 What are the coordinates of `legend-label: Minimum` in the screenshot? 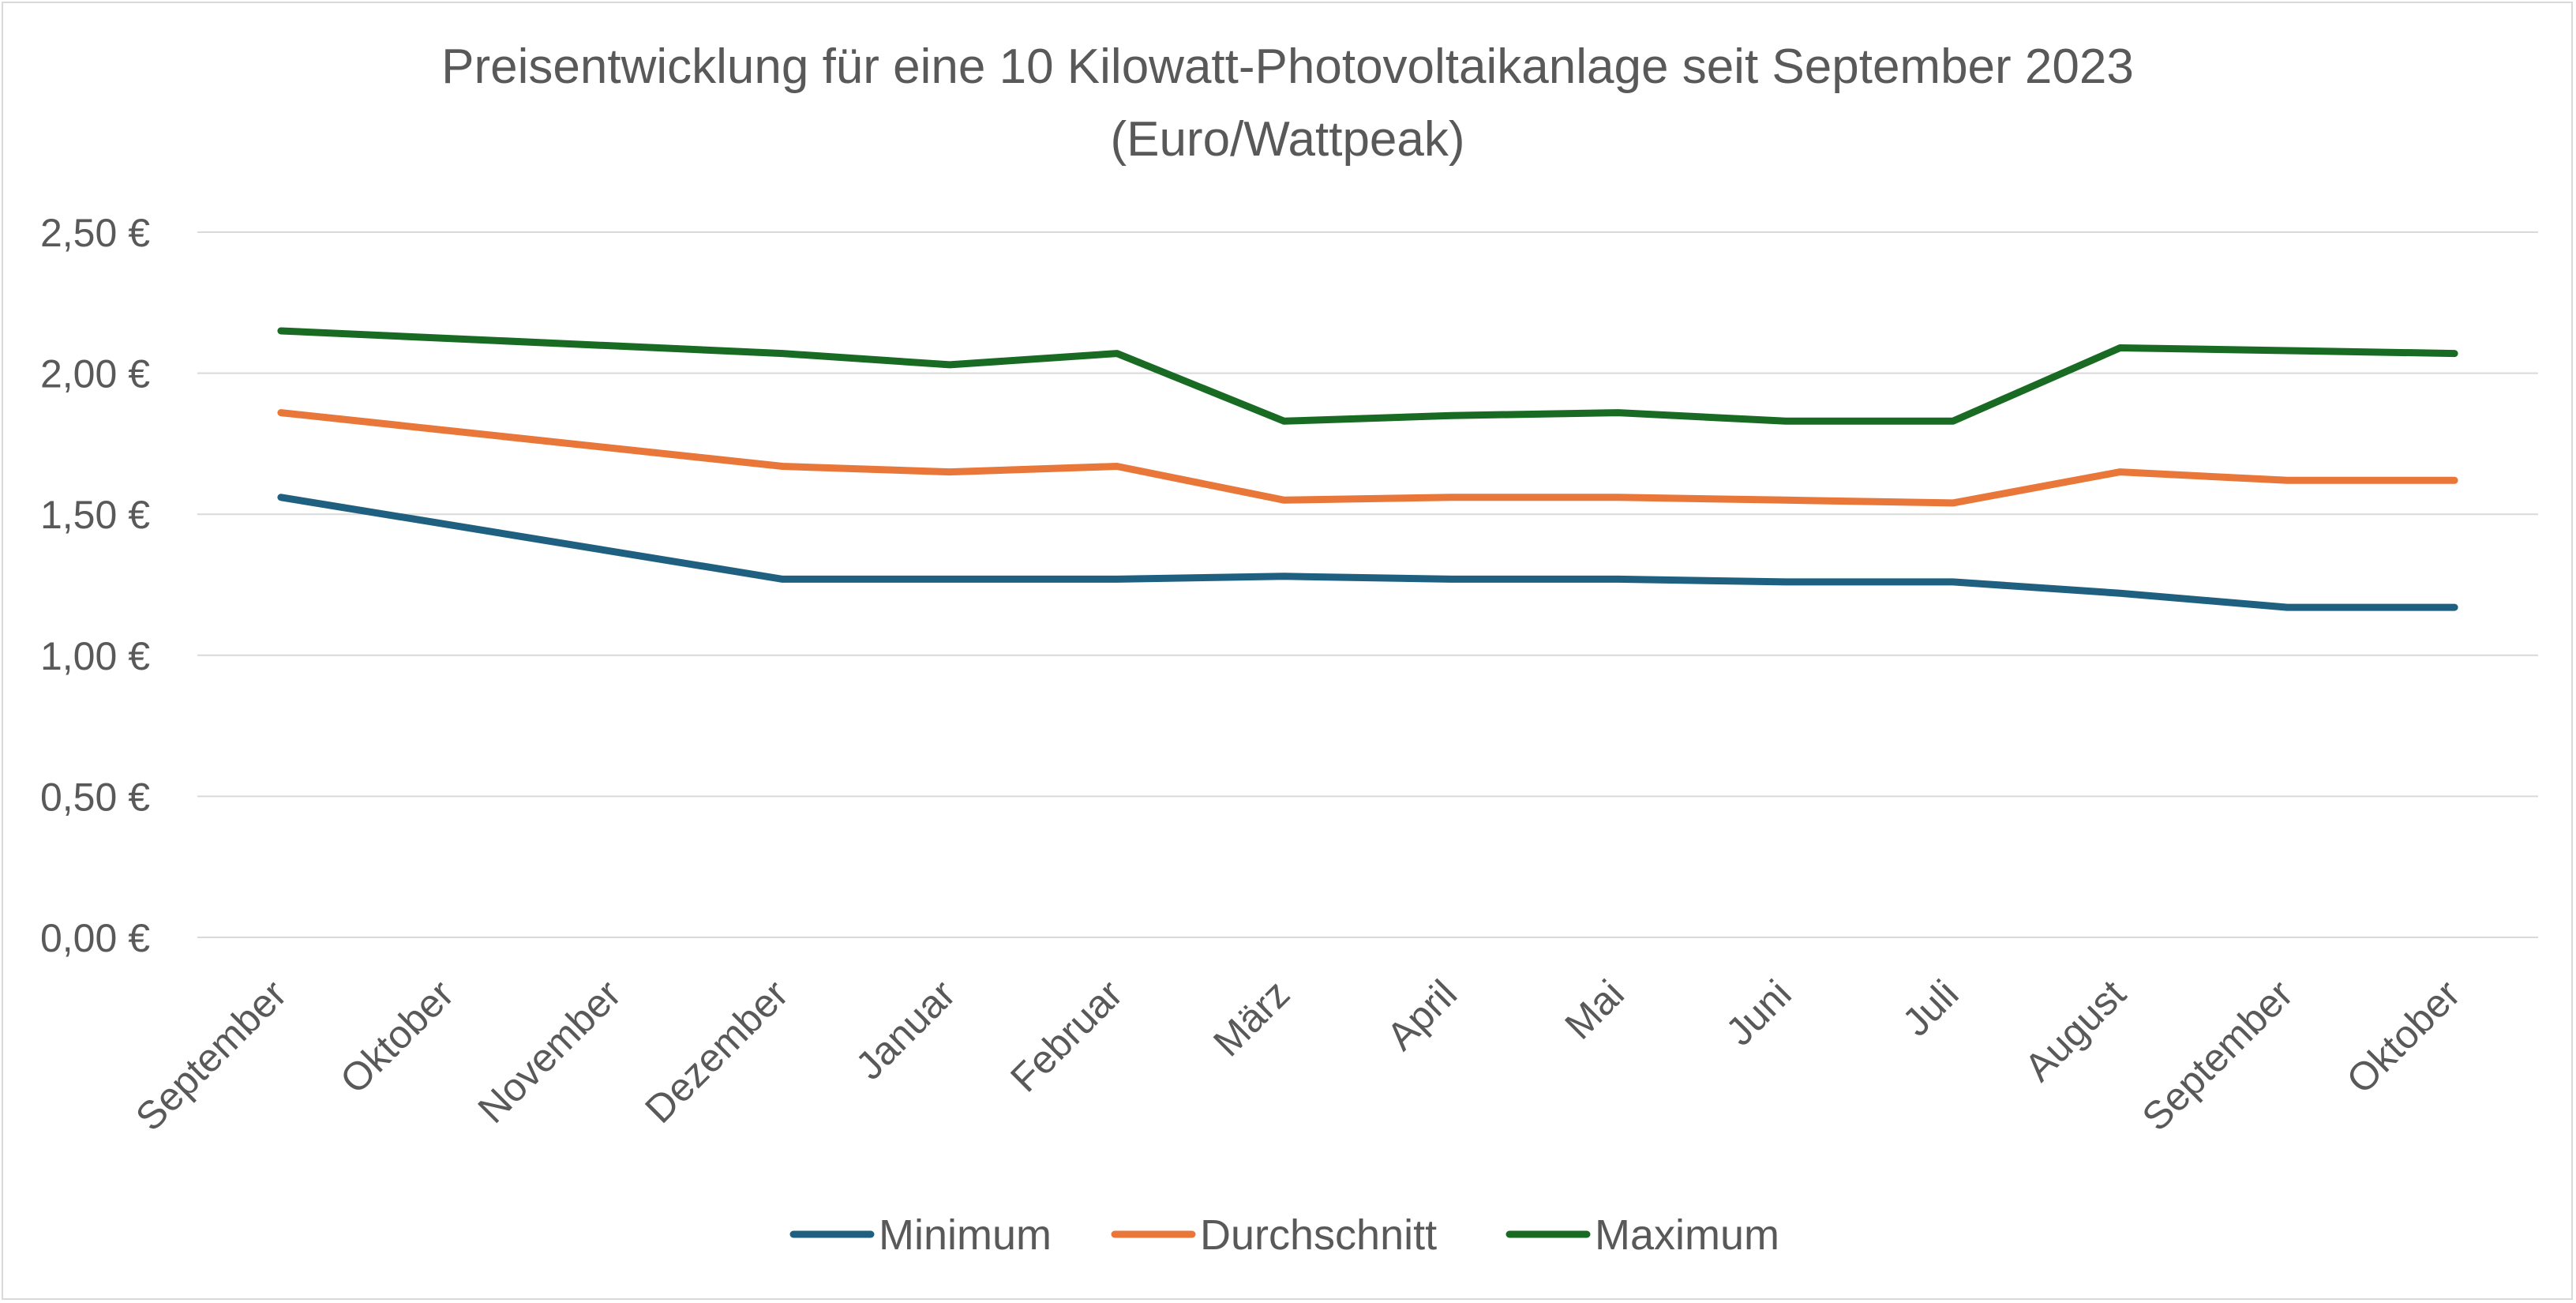 It's located at (965, 1235).